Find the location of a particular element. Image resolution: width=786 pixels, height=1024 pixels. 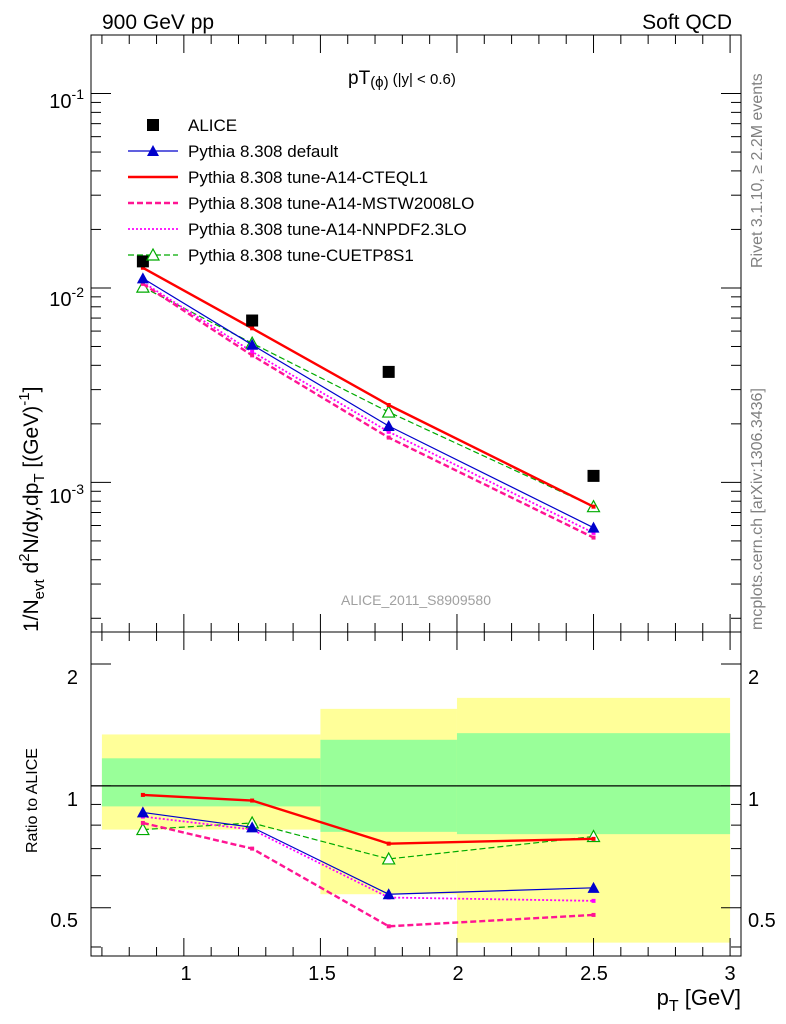

legend-entry-cuetp8s1: Pythia 8.308 tune-CUETP8S1 is located at coordinates (271, 255).